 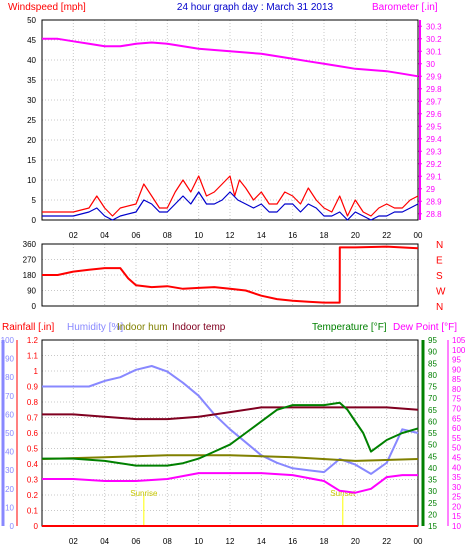 What do you see at coordinates (9, 452) in the screenshot?
I see `humidity-y-tick-label: 40` at bounding box center [9, 452].